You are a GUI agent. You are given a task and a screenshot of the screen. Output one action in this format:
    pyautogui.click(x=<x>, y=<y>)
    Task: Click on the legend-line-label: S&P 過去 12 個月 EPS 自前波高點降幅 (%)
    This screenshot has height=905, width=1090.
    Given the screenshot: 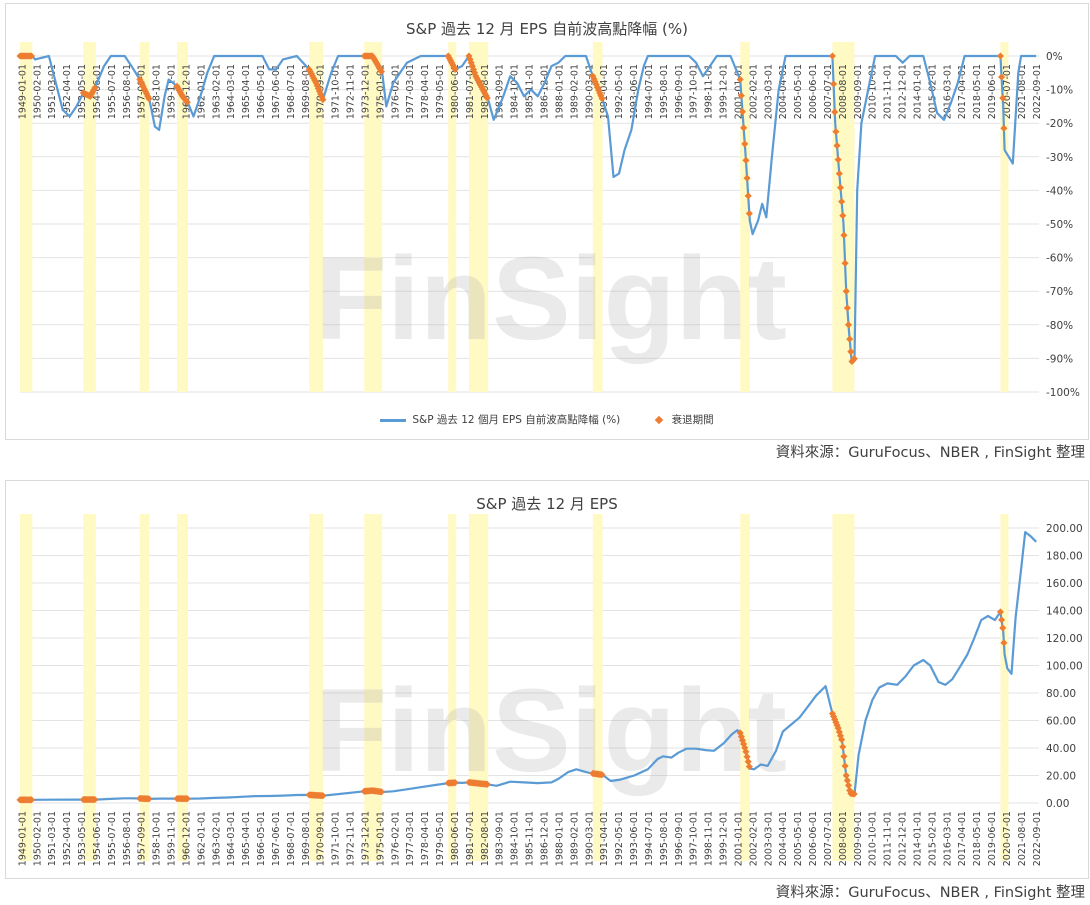 What is the action you would take?
    pyautogui.click(x=516, y=420)
    